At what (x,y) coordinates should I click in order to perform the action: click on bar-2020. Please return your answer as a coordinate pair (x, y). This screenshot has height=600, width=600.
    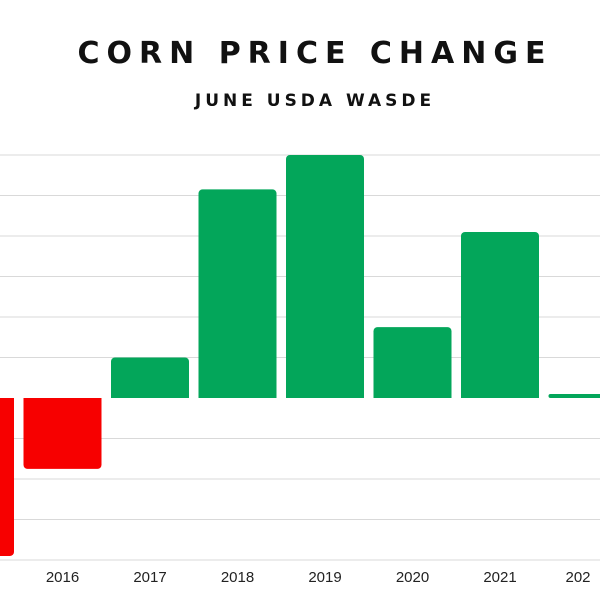
    Looking at the image, I should click on (412, 362).